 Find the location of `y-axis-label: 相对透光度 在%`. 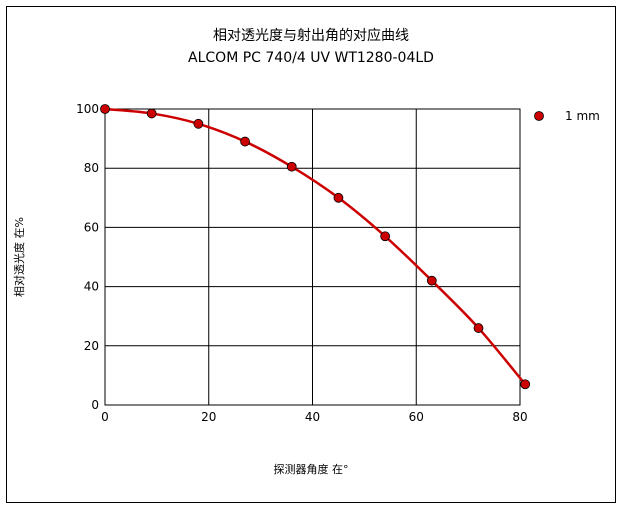

y-axis-label: 相对透光度 在% is located at coordinates (19, 257).